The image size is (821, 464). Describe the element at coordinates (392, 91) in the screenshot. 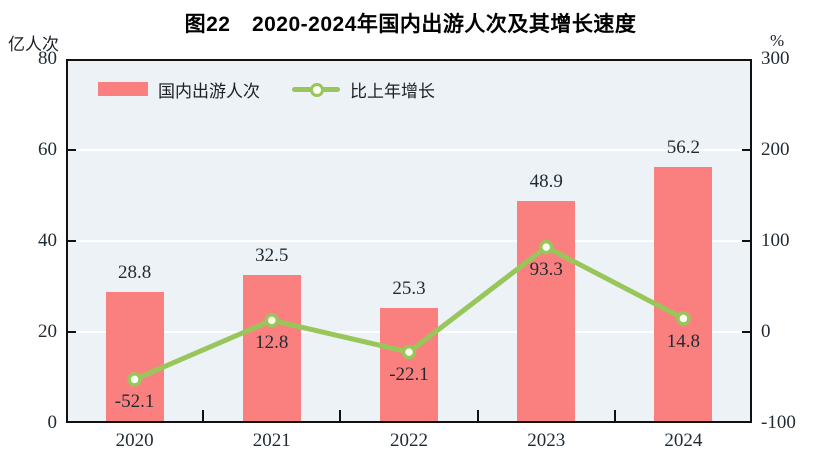

I see `legend-line-label: 比上年增长` at that location.